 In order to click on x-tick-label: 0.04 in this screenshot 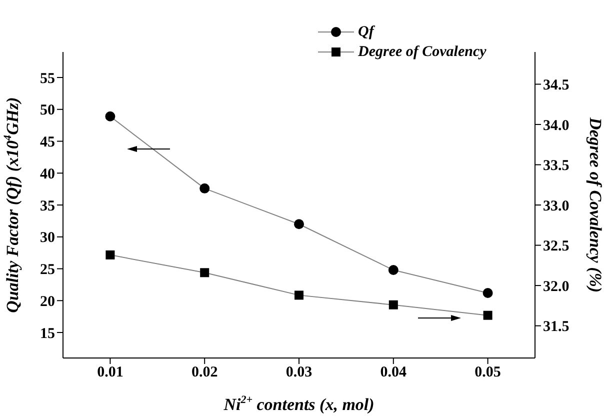, I will do `click(394, 372)`.